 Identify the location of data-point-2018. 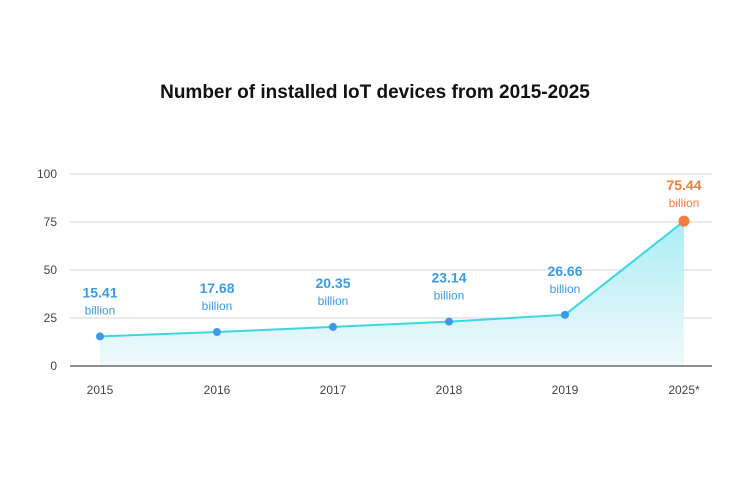
(449, 321).